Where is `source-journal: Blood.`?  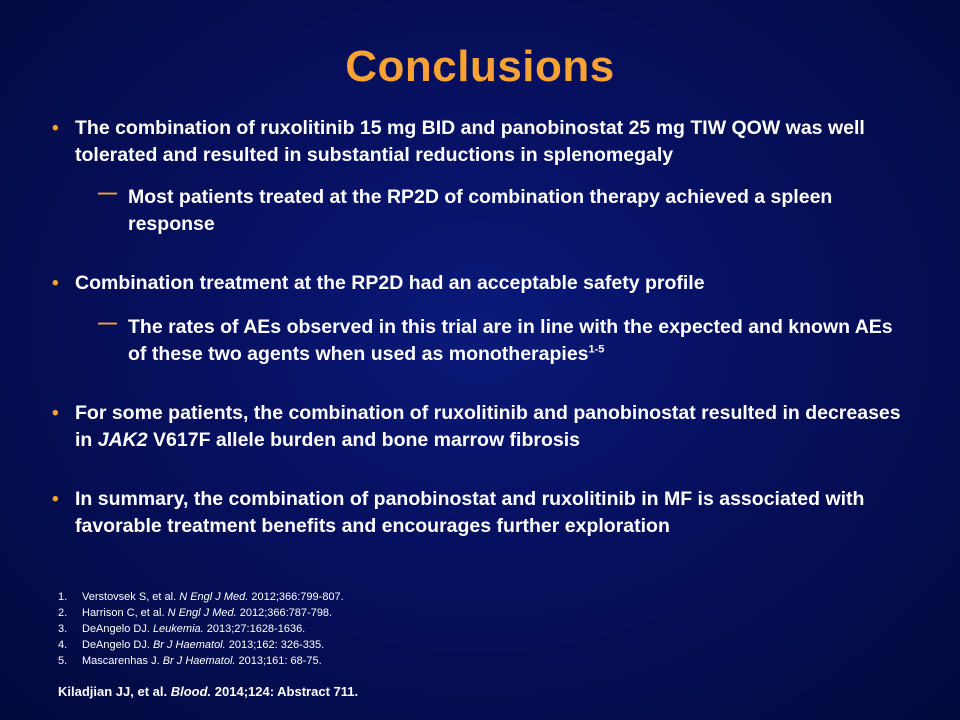 source-journal: Blood. is located at coordinates (191, 691).